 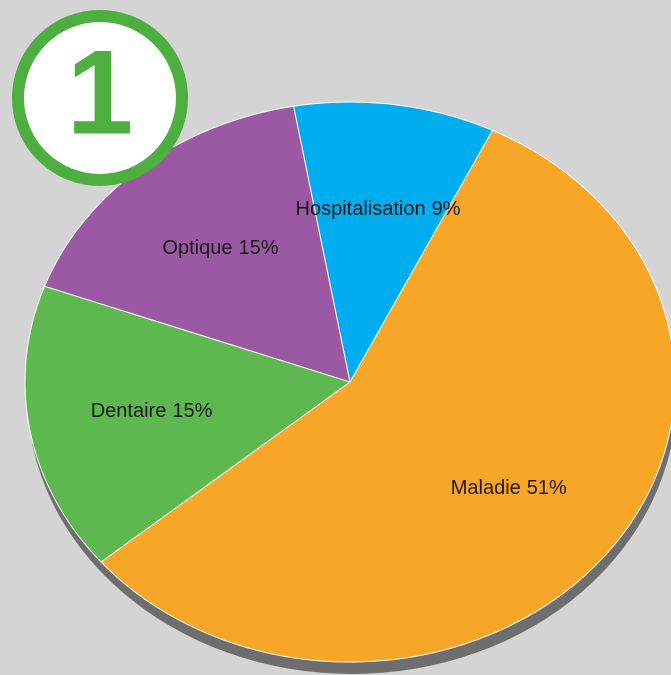 I want to click on slice-category: Optique, so click(x=197, y=248).